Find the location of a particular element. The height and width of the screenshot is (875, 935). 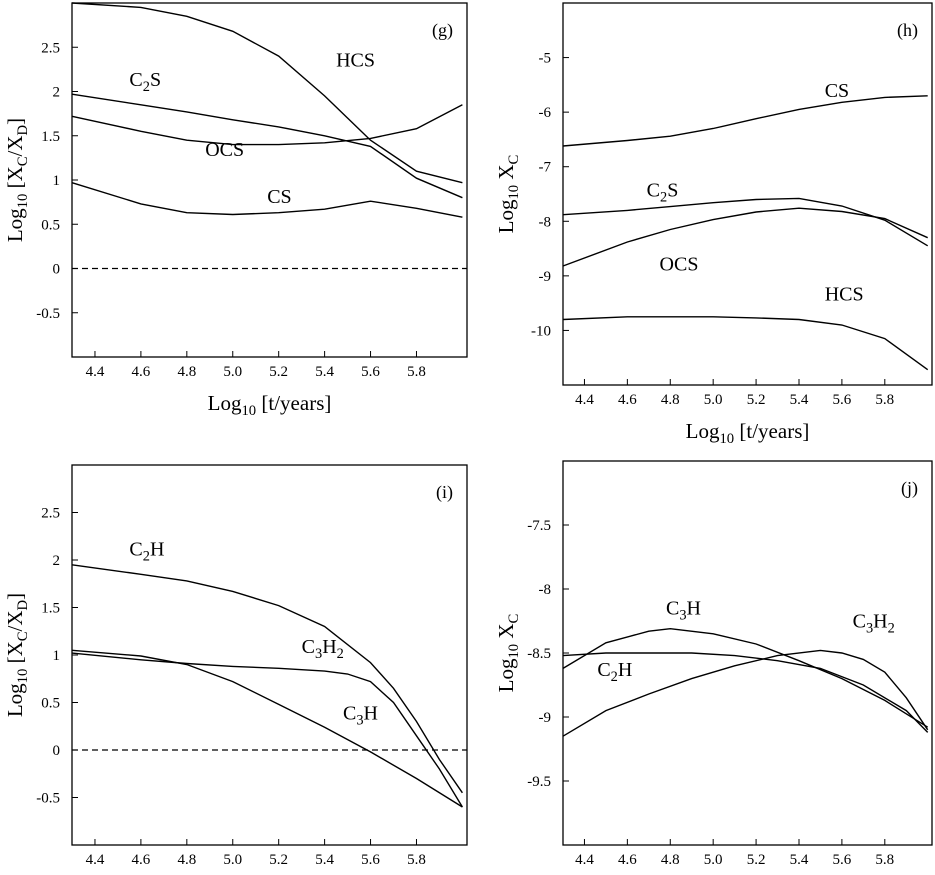

panel-label: (j) is located at coordinates (909, 488).